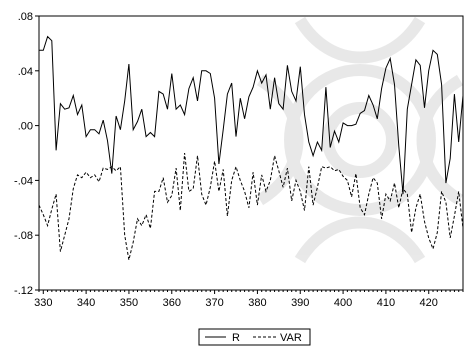  Describe the element at coordinates (254, 337) in the screenshot. I see `legend: R VAR` at that location.